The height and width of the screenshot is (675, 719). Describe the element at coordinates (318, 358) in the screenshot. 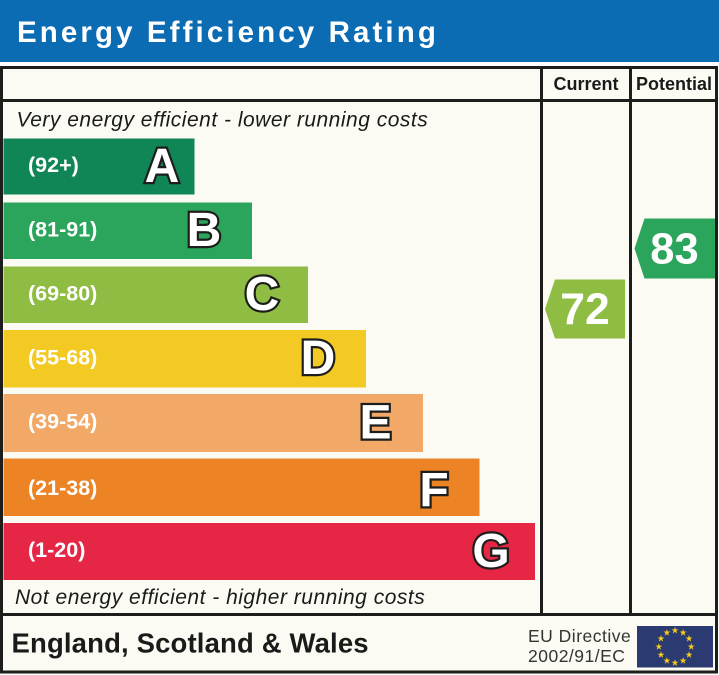

I see `svg-text: D` at that location.